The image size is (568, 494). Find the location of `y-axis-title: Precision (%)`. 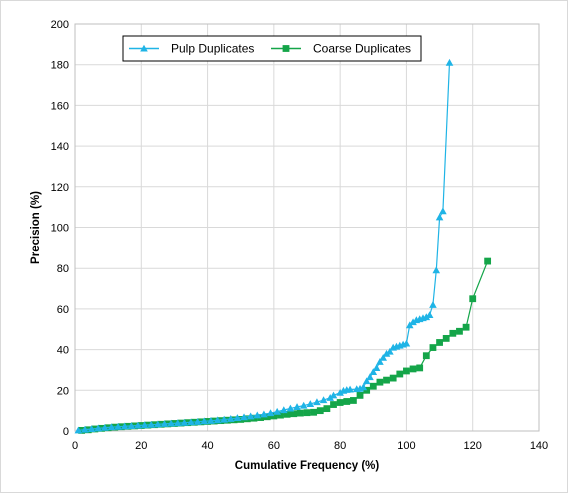

y-axis-title: Precision (%) is located at coordinates (36, 227).